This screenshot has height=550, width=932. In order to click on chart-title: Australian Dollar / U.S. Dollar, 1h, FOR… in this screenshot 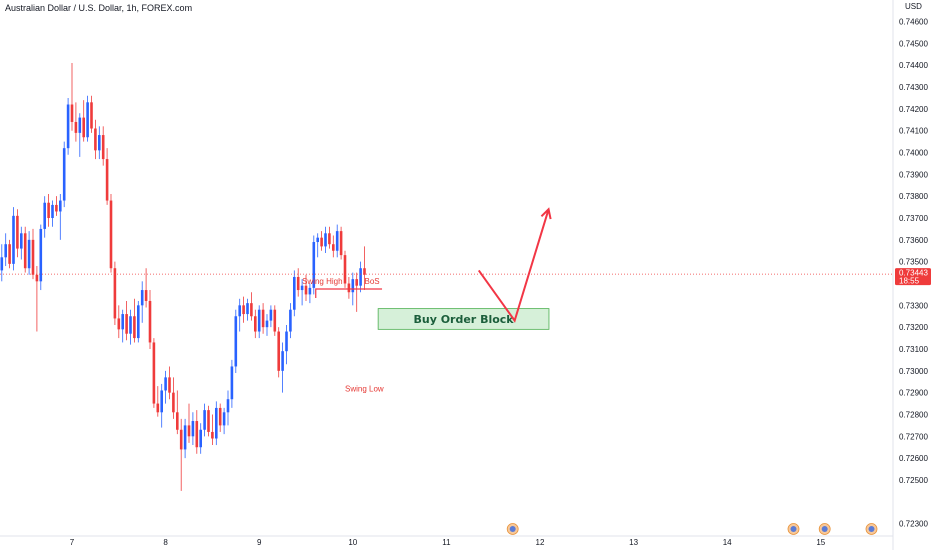, I will do `click(99, 8)`.